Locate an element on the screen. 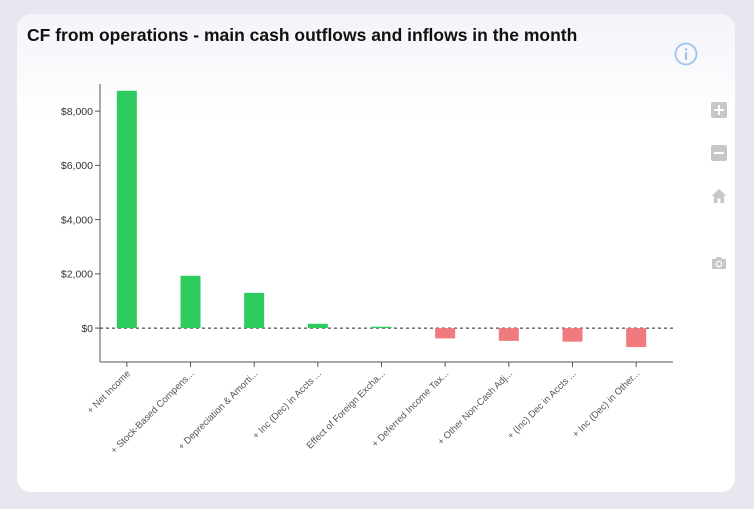  y-tick-label: $4,000 is located at coordinates (77, 220).